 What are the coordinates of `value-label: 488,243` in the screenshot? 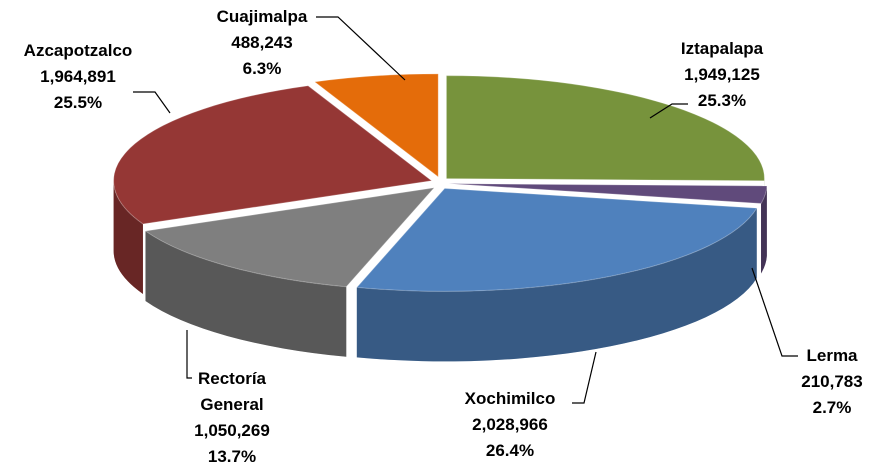 It's located at (262, 42).